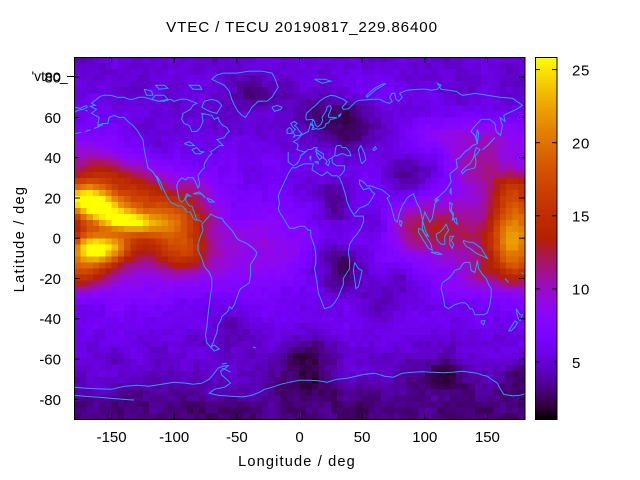  What do you see at coordinates (297, 462) in the screenshot?
I see `svg-text: Longitude / deg` at bounding box center [297, 462].